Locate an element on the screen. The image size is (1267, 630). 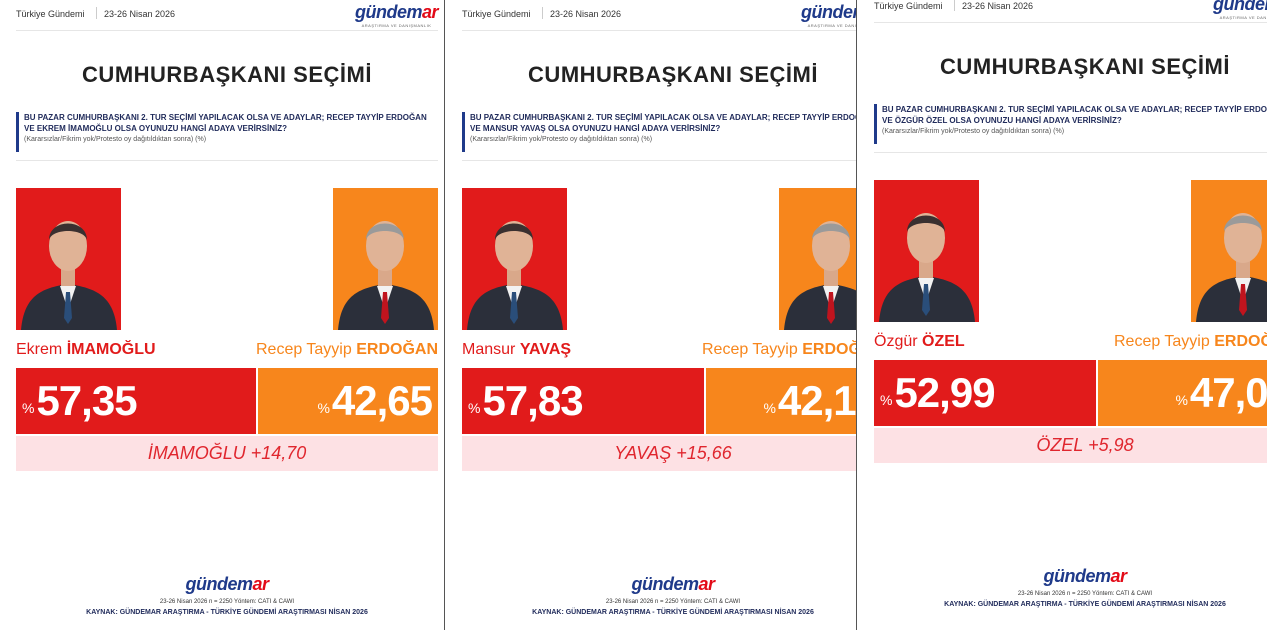
vote-bar: % 42,65 is located at coordinates (347, 401).